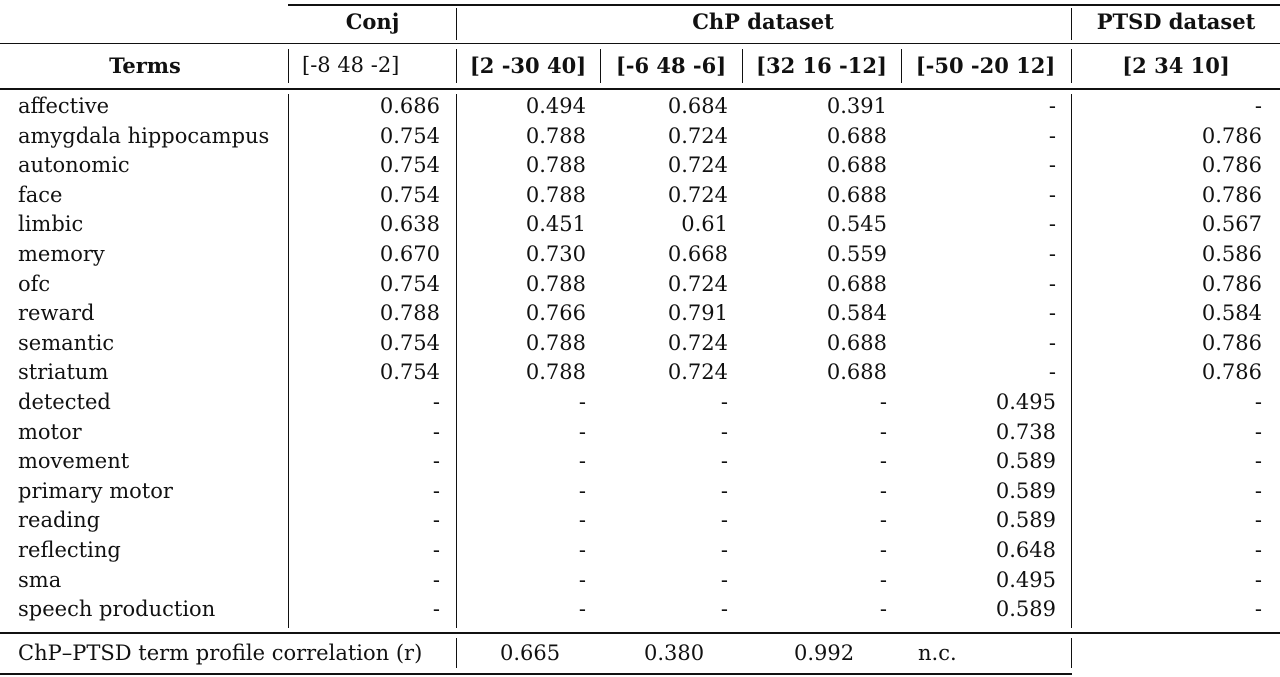 The height and width of the screenshot is (677, 1280). I want to click on row-term: affective, so click(64, 106).